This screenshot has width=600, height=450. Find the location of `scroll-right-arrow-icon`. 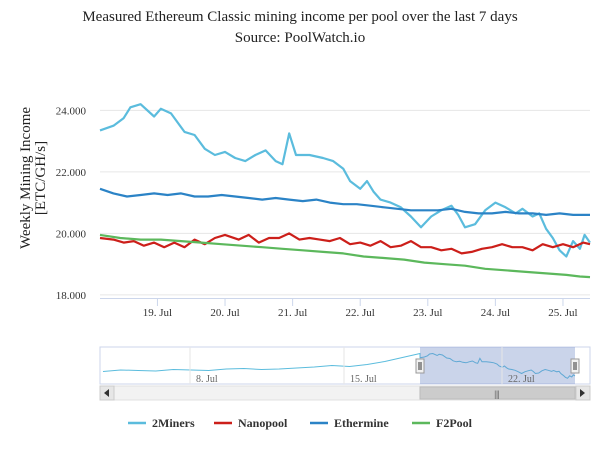

scroll-right-arrow-icon is located at coordinates (582, 393).